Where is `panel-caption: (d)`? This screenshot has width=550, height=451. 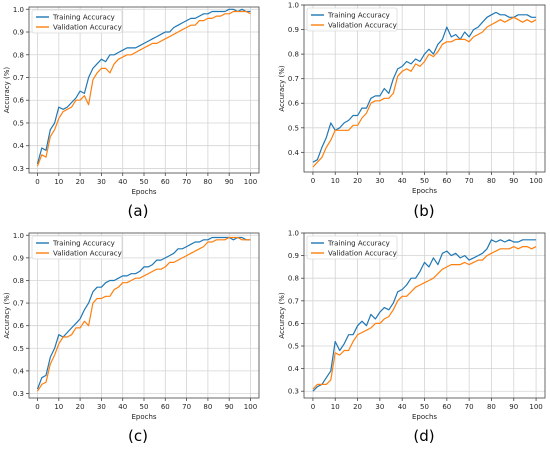 panel-caption: (d) is located at coordinates (423, 436).